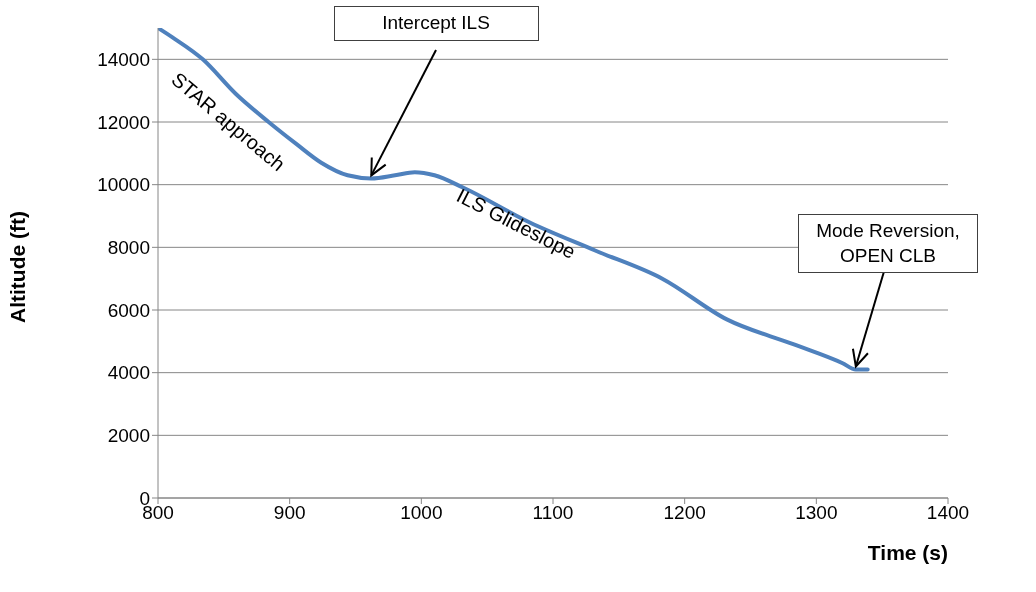  I want to click on y-tick-label: 6000, so click(128, 310).